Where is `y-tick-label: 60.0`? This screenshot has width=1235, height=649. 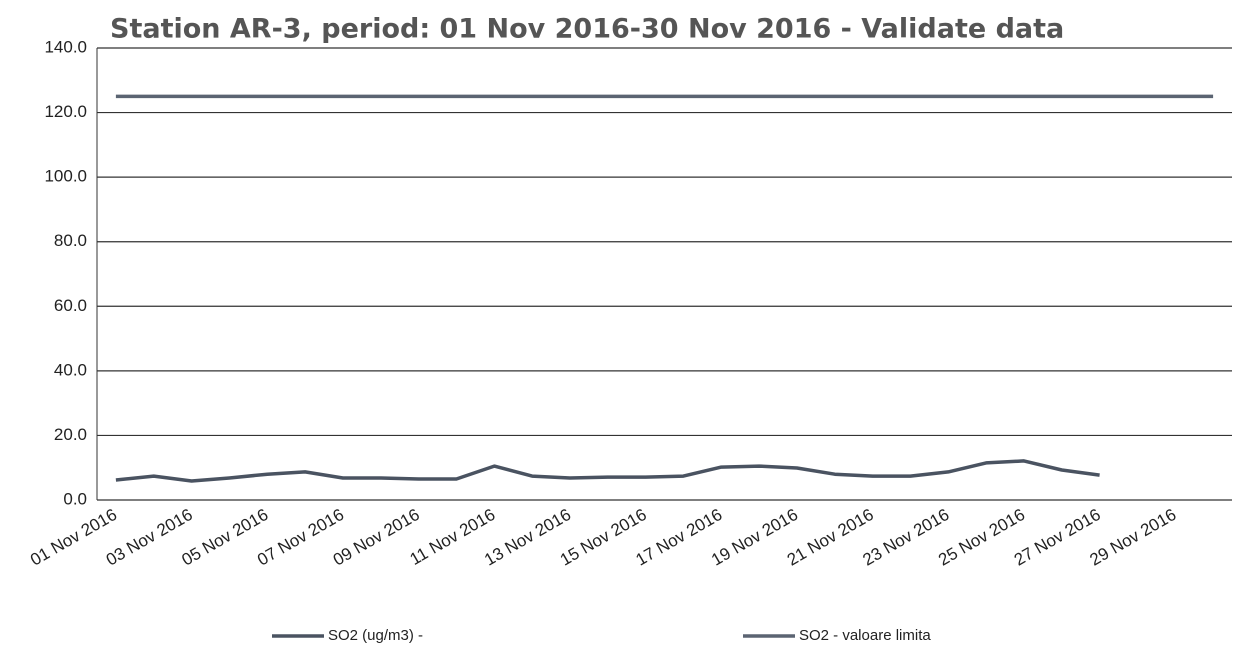 y-tick-label: 60.0 is located at coordinates (70, 305).